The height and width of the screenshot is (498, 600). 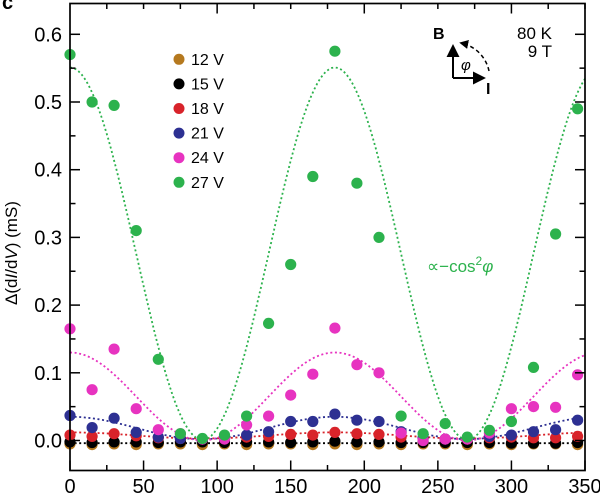 I want to click on phi-label: φ, so click(x=466, y=65).